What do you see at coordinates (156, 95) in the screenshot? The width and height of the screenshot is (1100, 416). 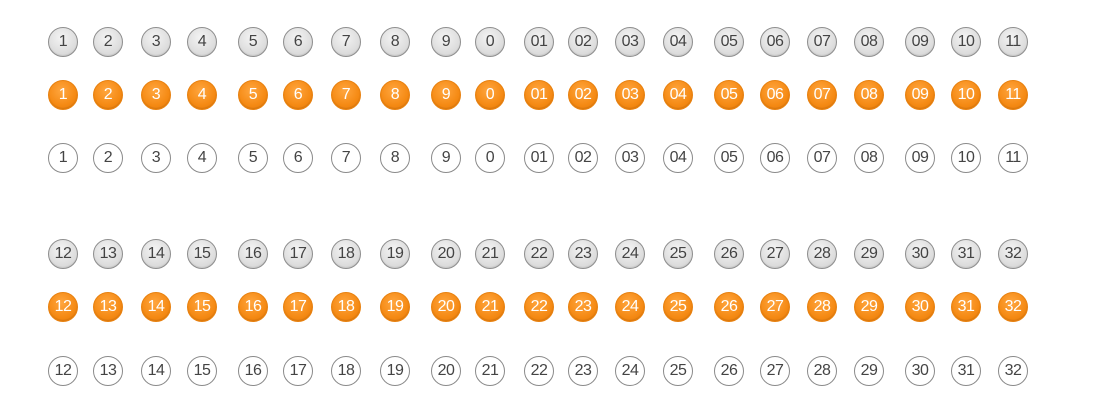 I see `number-ball-orange: 3` at bounding box center [156, 95].